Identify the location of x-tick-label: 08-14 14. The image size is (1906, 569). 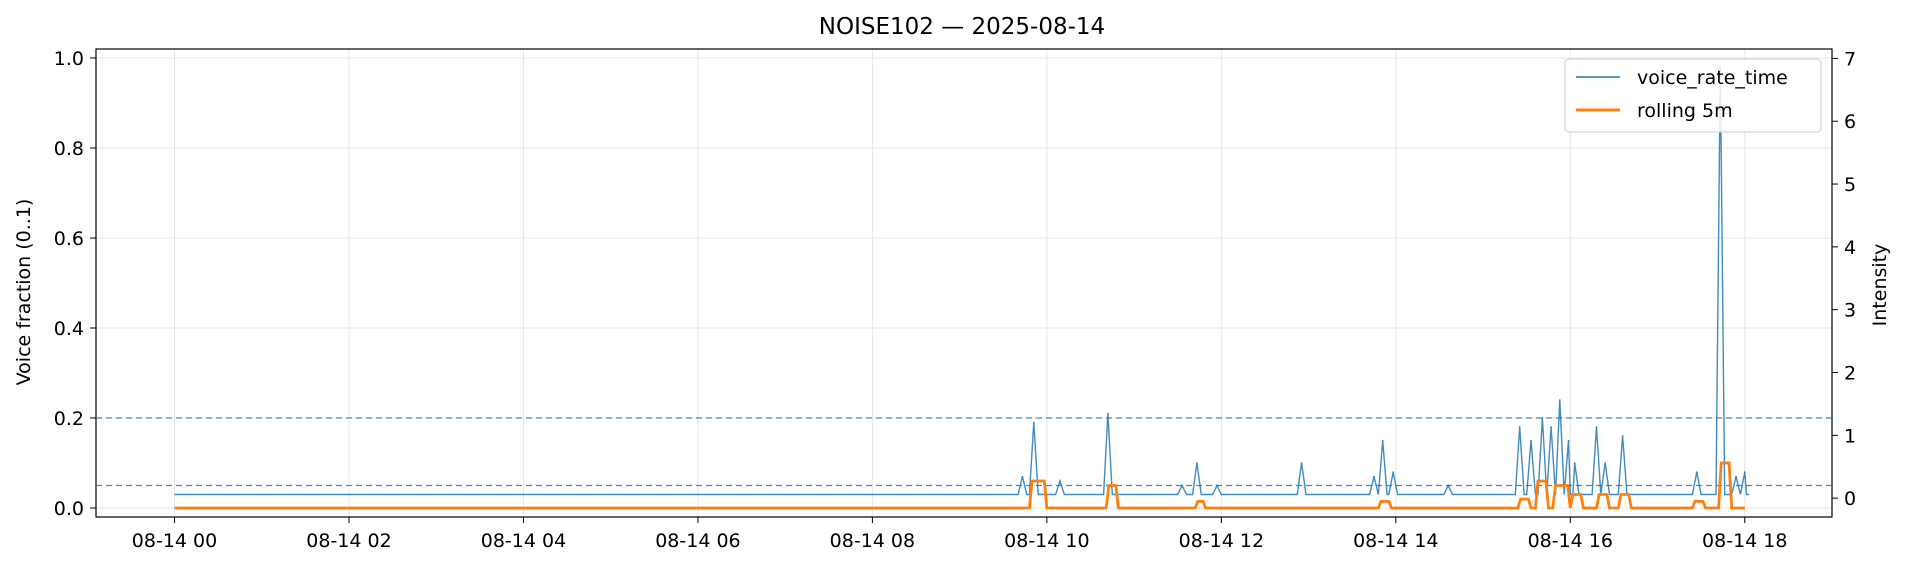
(1395, 541).